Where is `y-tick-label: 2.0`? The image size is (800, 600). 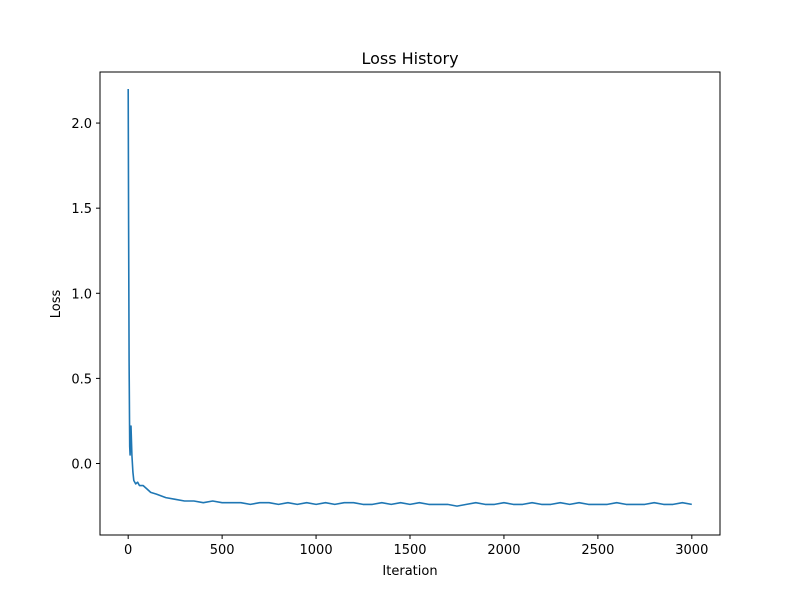 y-tick-label: 2.0 is located at coordinates (81, 124).